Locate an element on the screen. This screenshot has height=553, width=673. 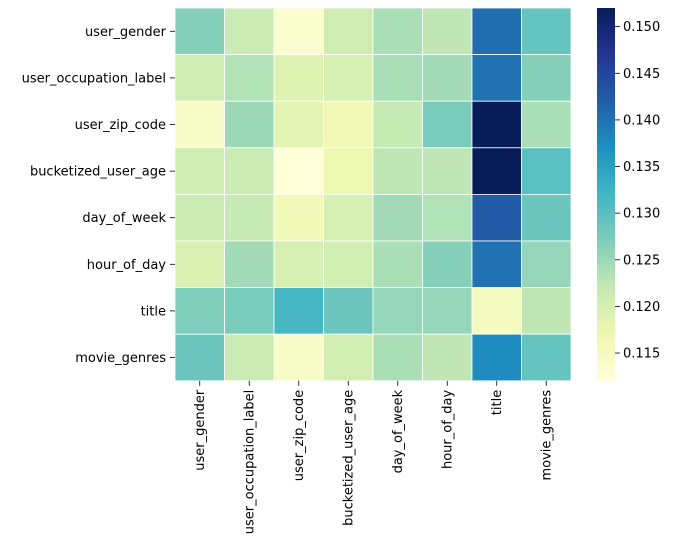
row-label-user_gender: user_gender is located at coordinates (126, 32).